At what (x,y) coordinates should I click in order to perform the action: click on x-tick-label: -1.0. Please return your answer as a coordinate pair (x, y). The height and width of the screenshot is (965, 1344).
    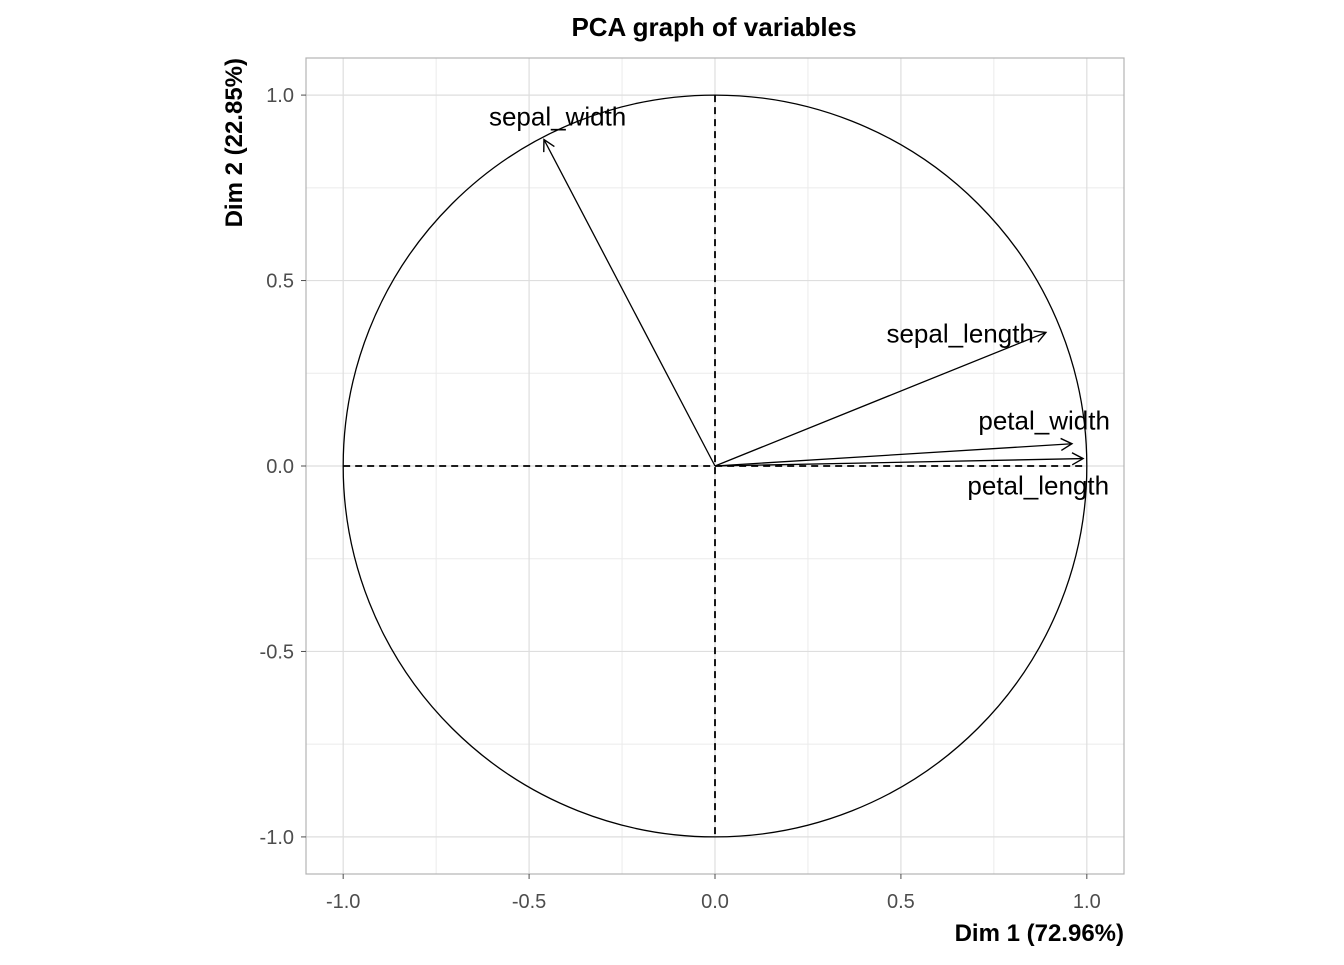
    Looking at the image, I should click on (343, 902).